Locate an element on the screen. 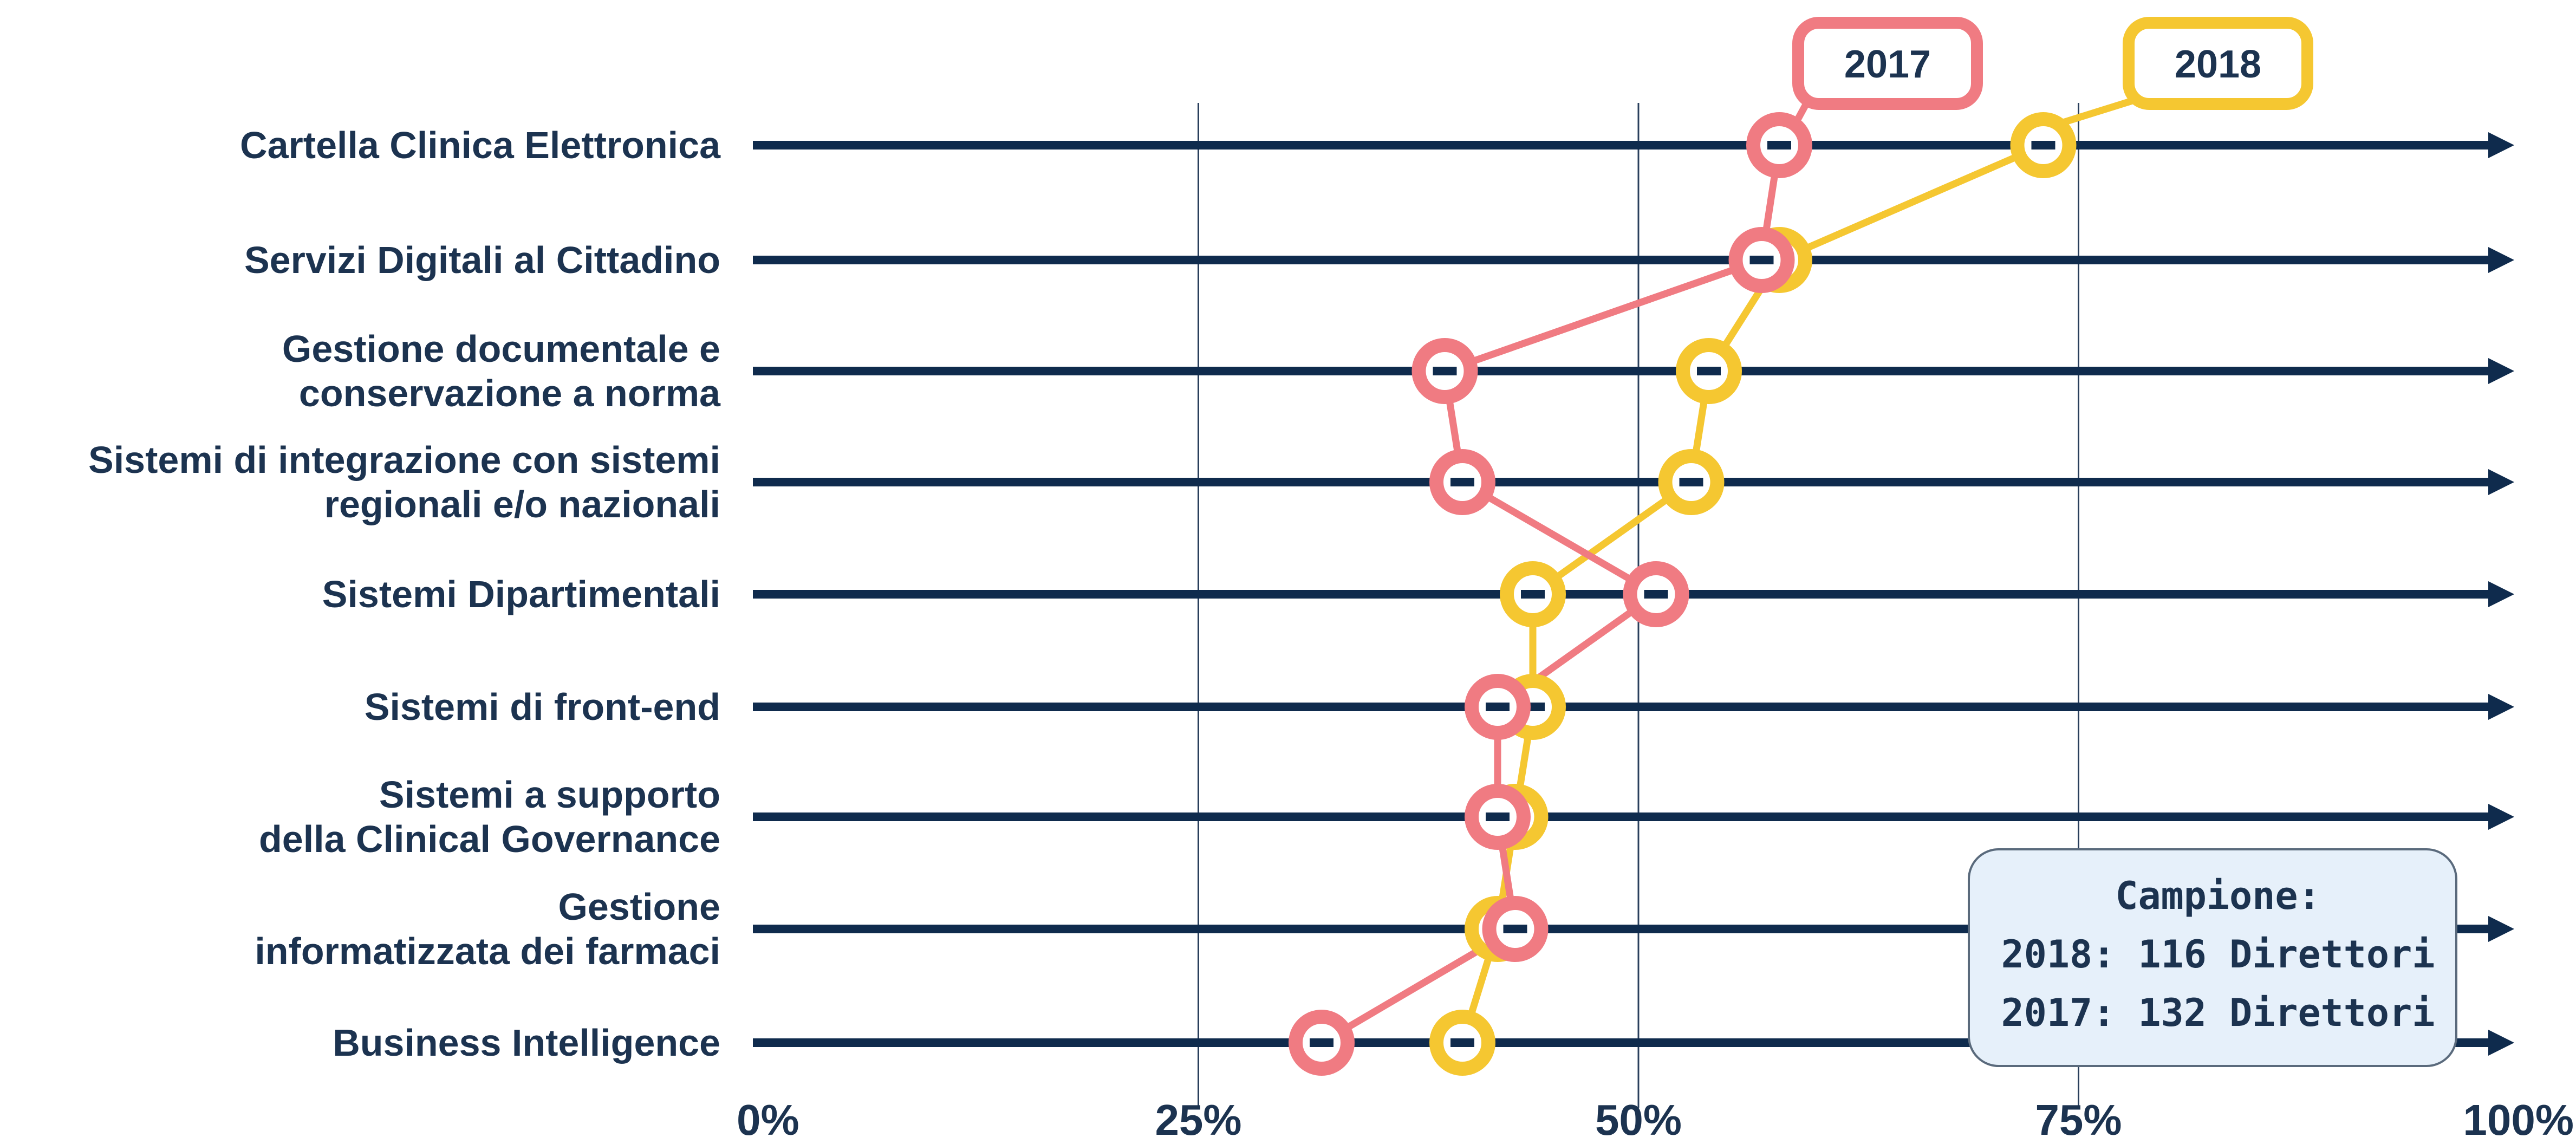  category-label: Business Intelligence is located at coordinates (526, 1043).